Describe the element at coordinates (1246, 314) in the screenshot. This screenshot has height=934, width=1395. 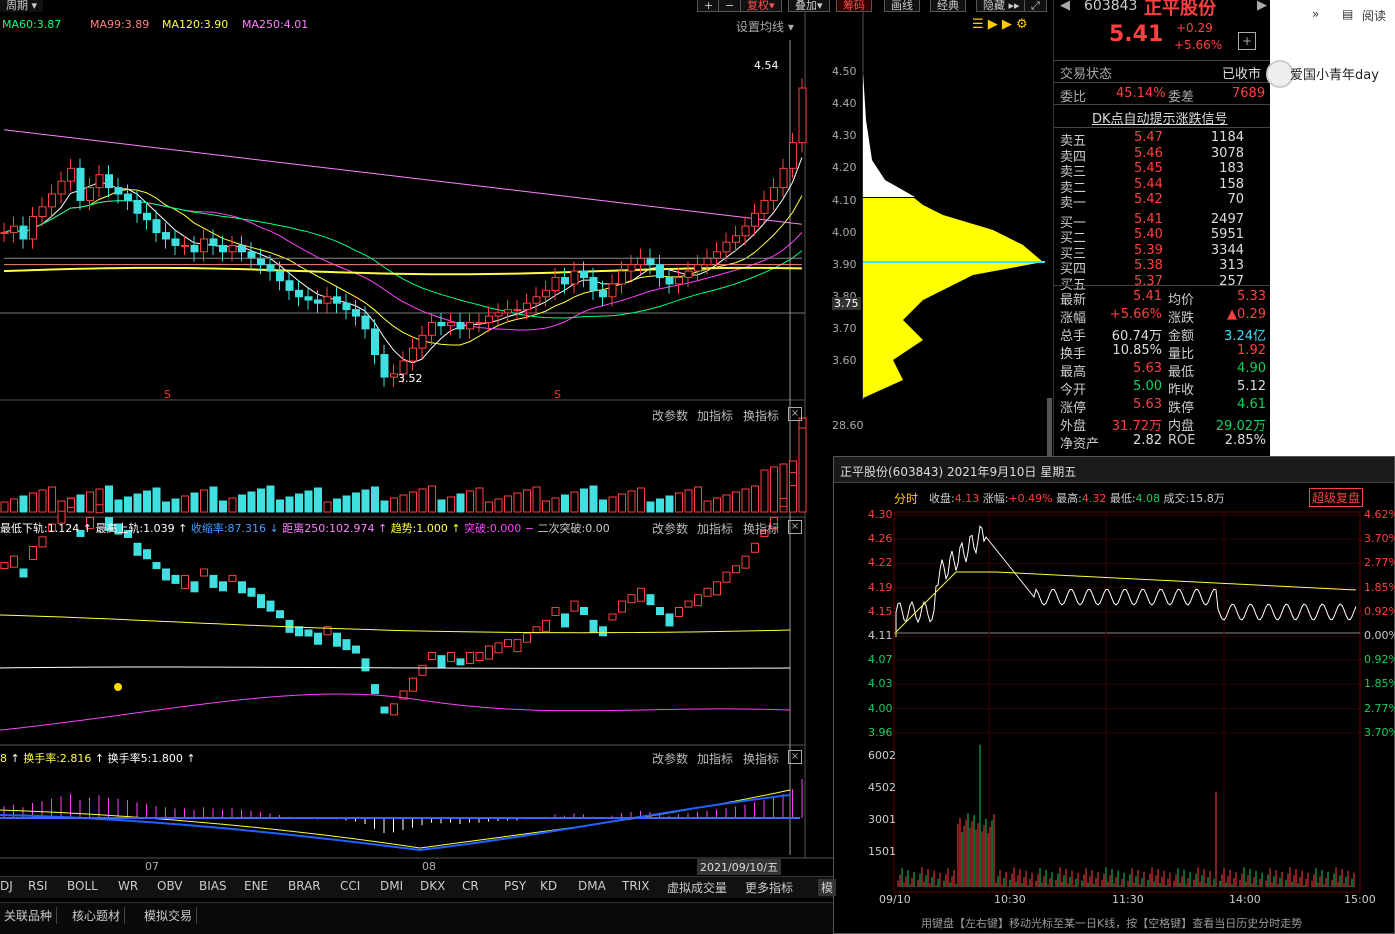
I see `stat-value: ▲0.29` at that location.